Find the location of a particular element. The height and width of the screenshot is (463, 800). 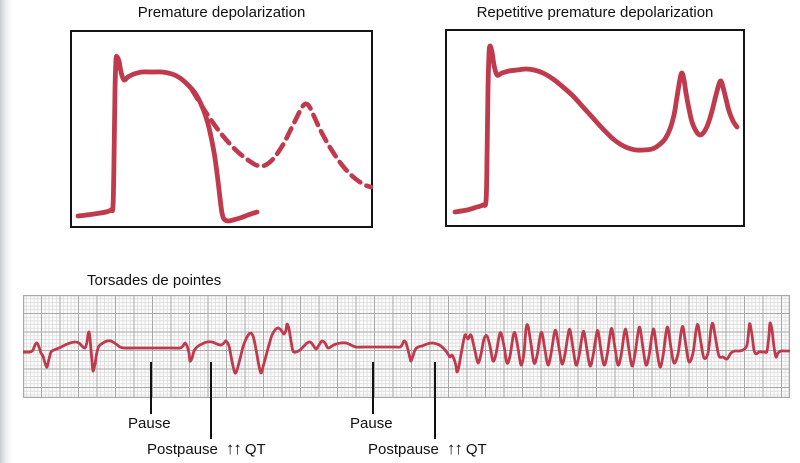

repetitive-action-potential-curve is located at coordinates (596, 129).